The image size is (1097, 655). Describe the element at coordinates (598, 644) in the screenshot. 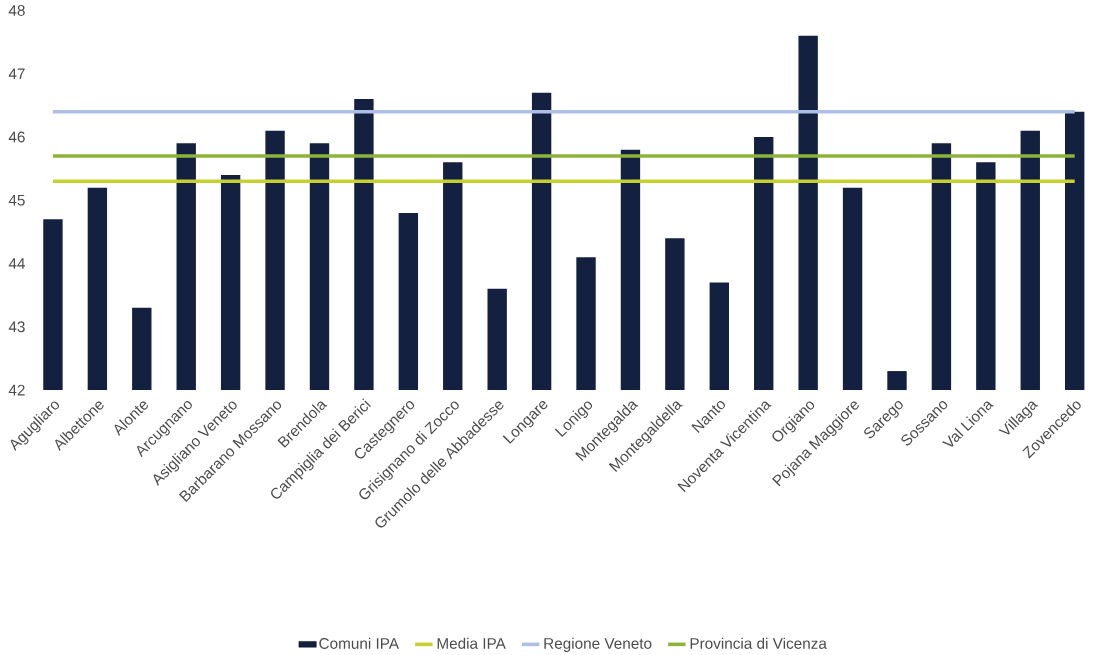

I see `legend-label: Regione Veneto` at that location.